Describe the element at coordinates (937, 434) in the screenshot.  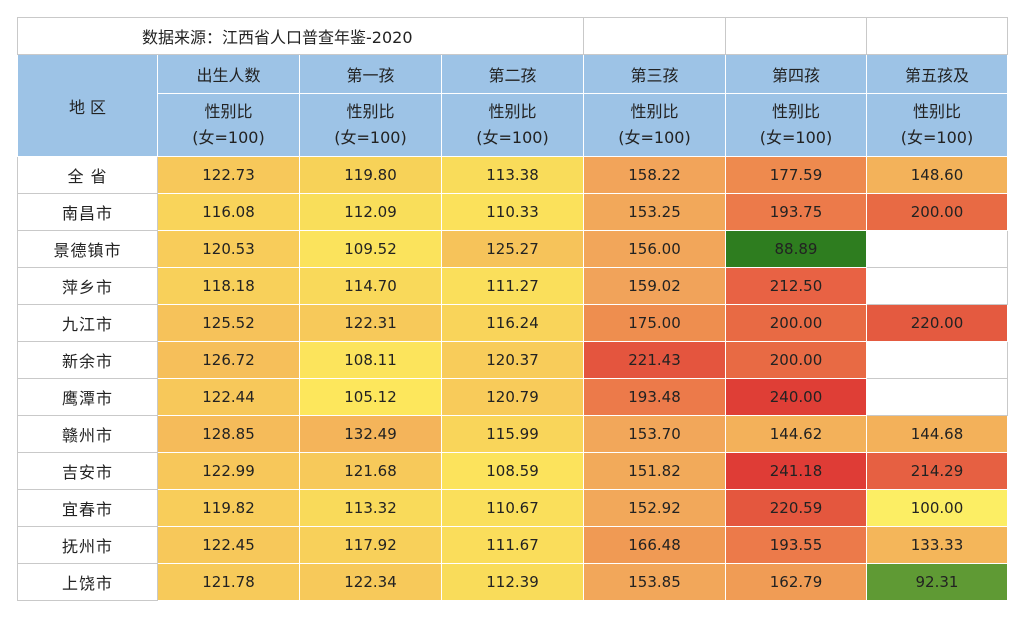
I see `value-cell: 144.68` at that location.